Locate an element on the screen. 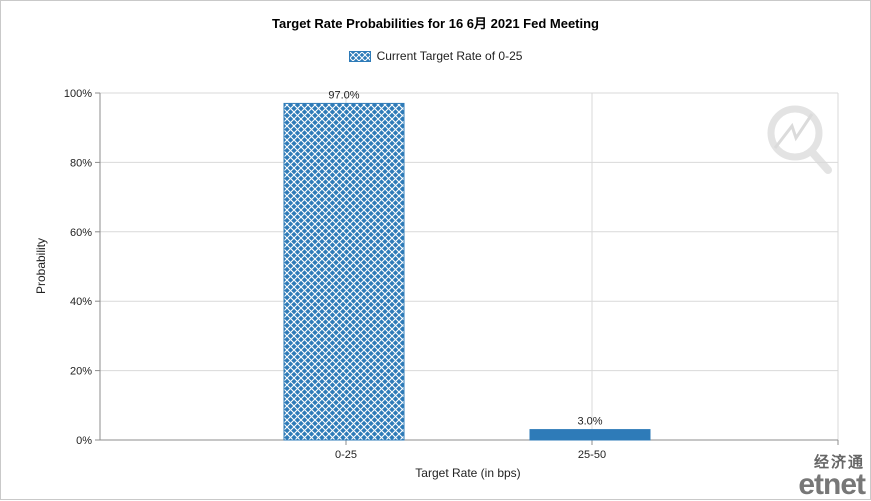 This screenshot has width=871, height=501. x-tick-label: 0-25 is located at coordinates (346, 455).